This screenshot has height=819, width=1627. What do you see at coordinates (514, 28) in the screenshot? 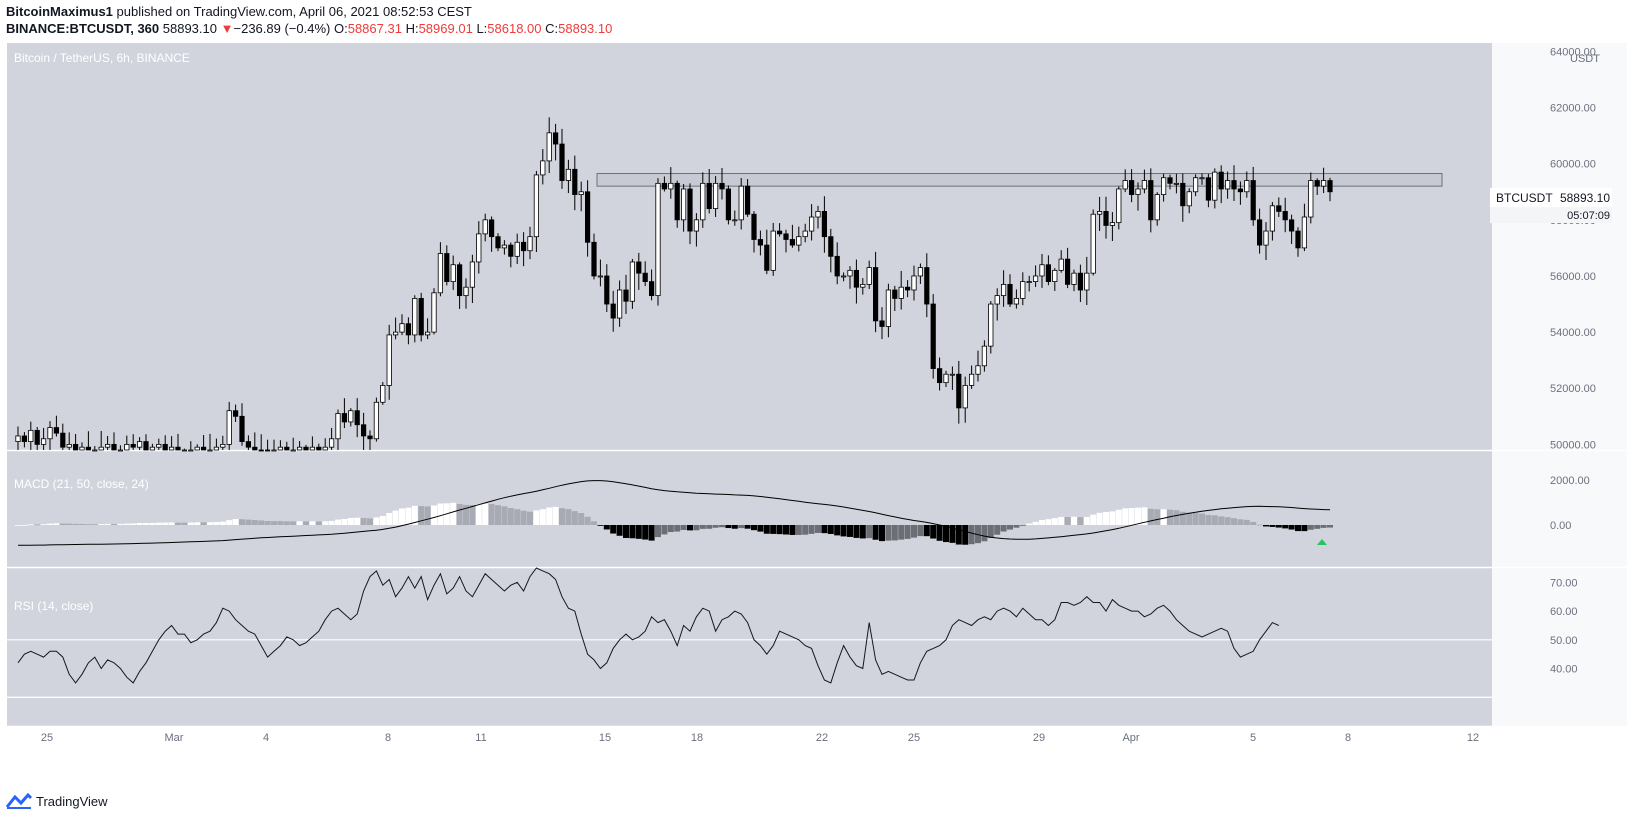
I see `low-value: 58618.00` at bounding box center [514, 28].